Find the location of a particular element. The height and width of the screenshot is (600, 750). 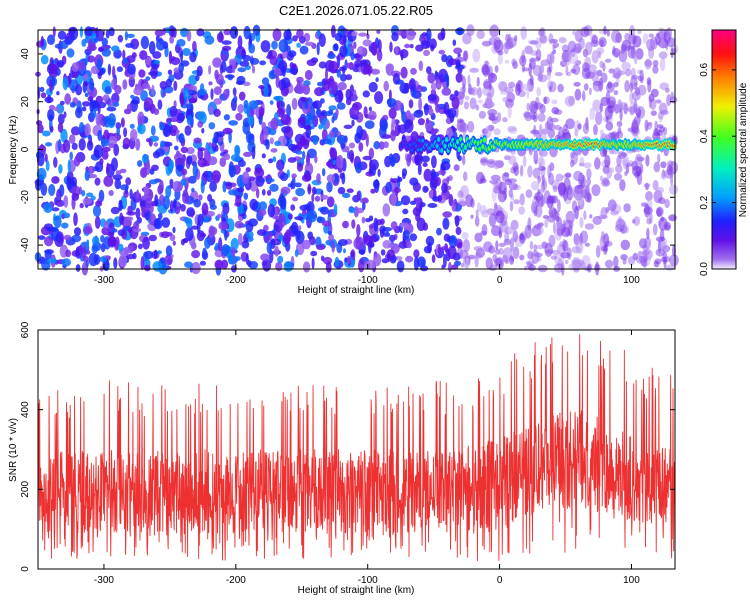

colorbar-tick-label: 0.2 is located at coordinates (704, 202).